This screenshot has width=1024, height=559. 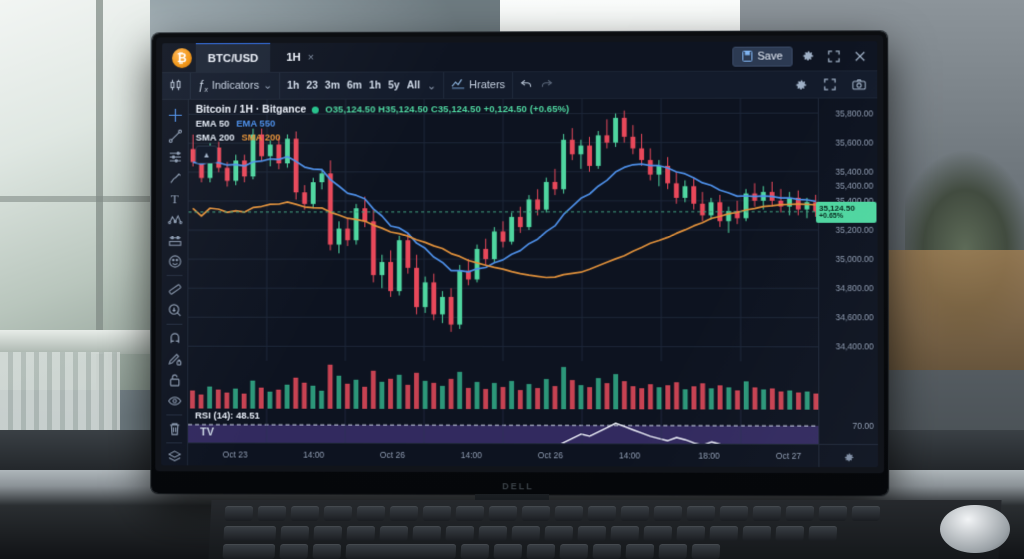 I want to click on price-tick: 35,600.00, so click(x=854, y=142).